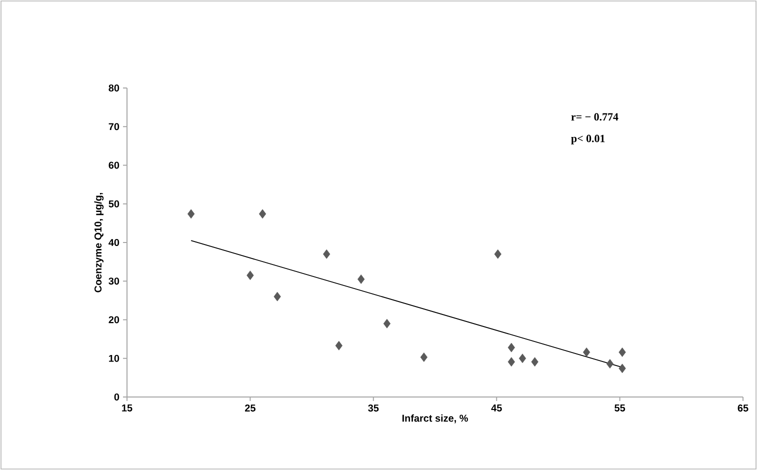 The height and width of the screenshot is (470, 757). I want to click on y-tick-label: 50, so click(114, 204).